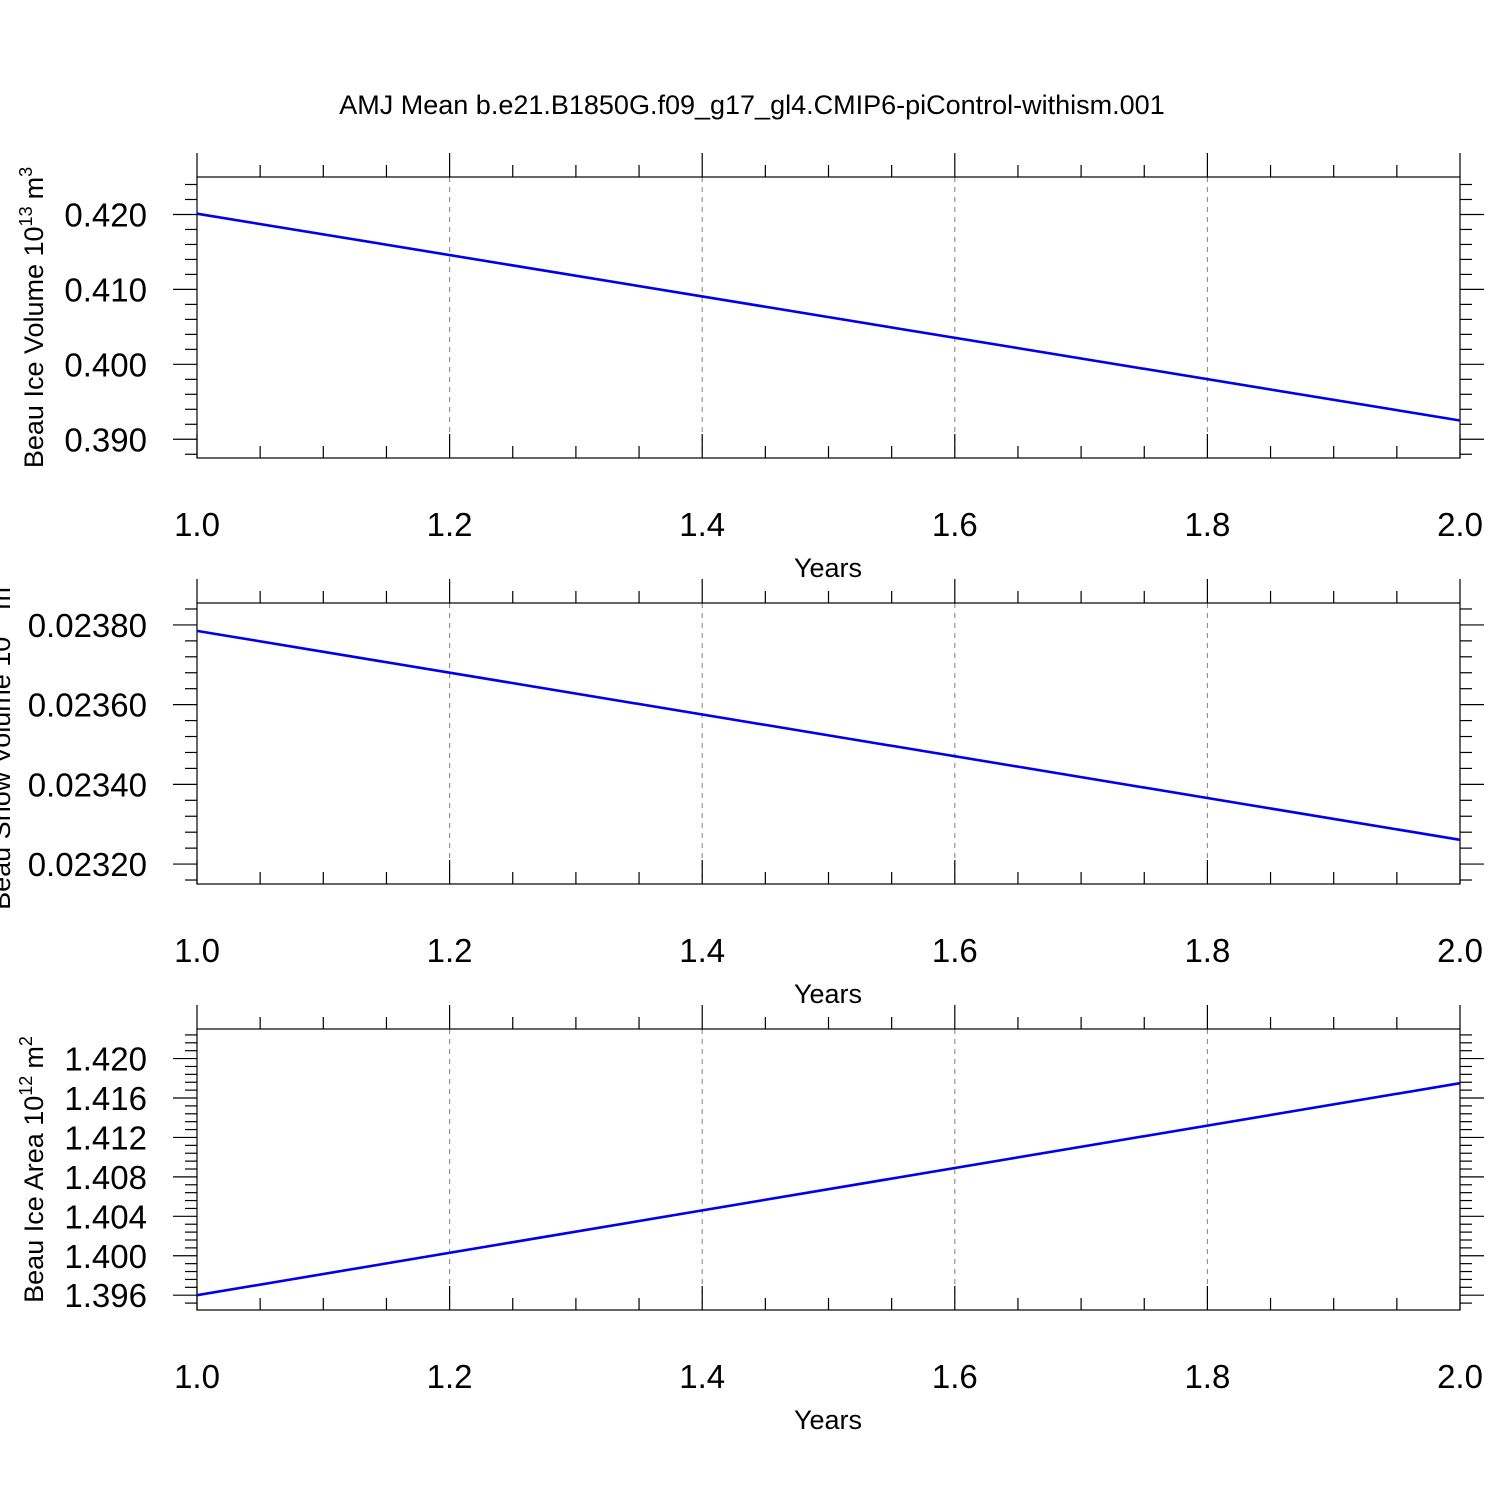 The width and height of the screenshot is (1500, 1500). Describe the element at coordinates (1460, 524) in the screenshot. I see `panel-ice-volume-x-tick-label: 2.0` at that location.